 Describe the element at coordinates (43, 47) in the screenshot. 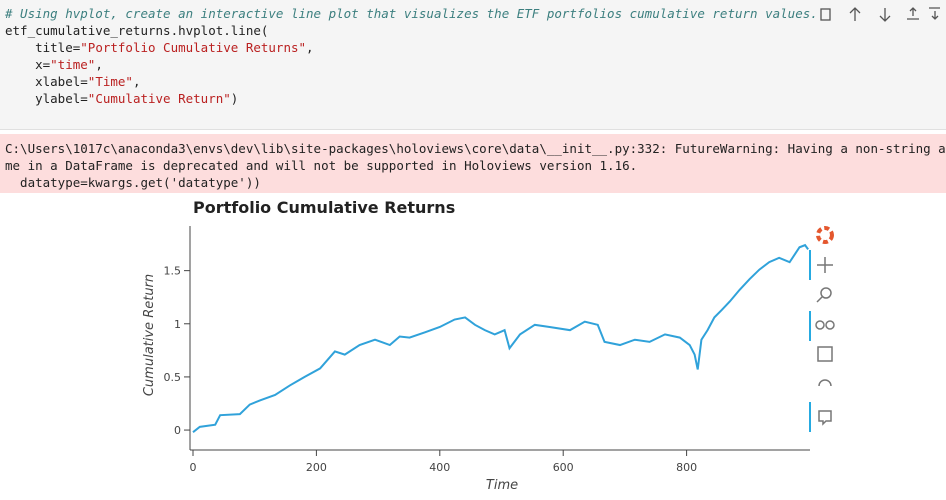

I see `code-token: title=` at that location.